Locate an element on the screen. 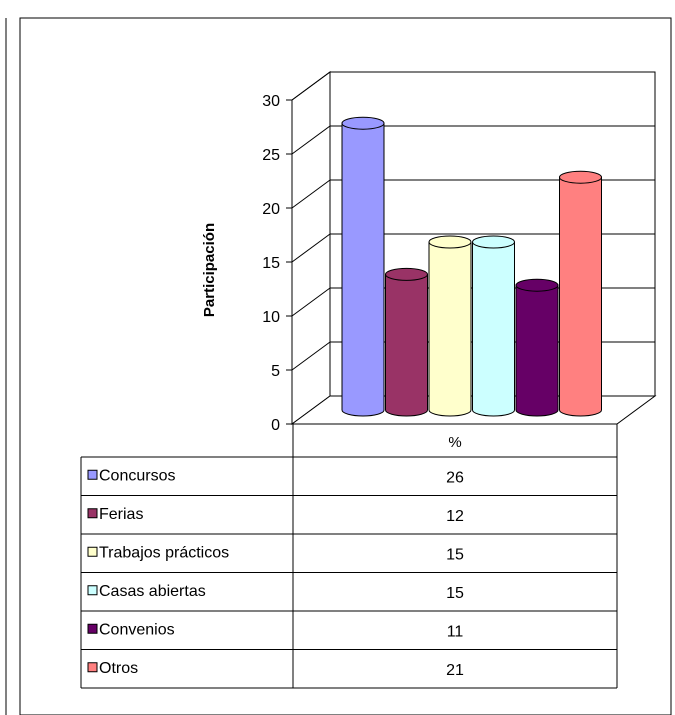  legend-label: Convenios is located at coordinates (137, 629).